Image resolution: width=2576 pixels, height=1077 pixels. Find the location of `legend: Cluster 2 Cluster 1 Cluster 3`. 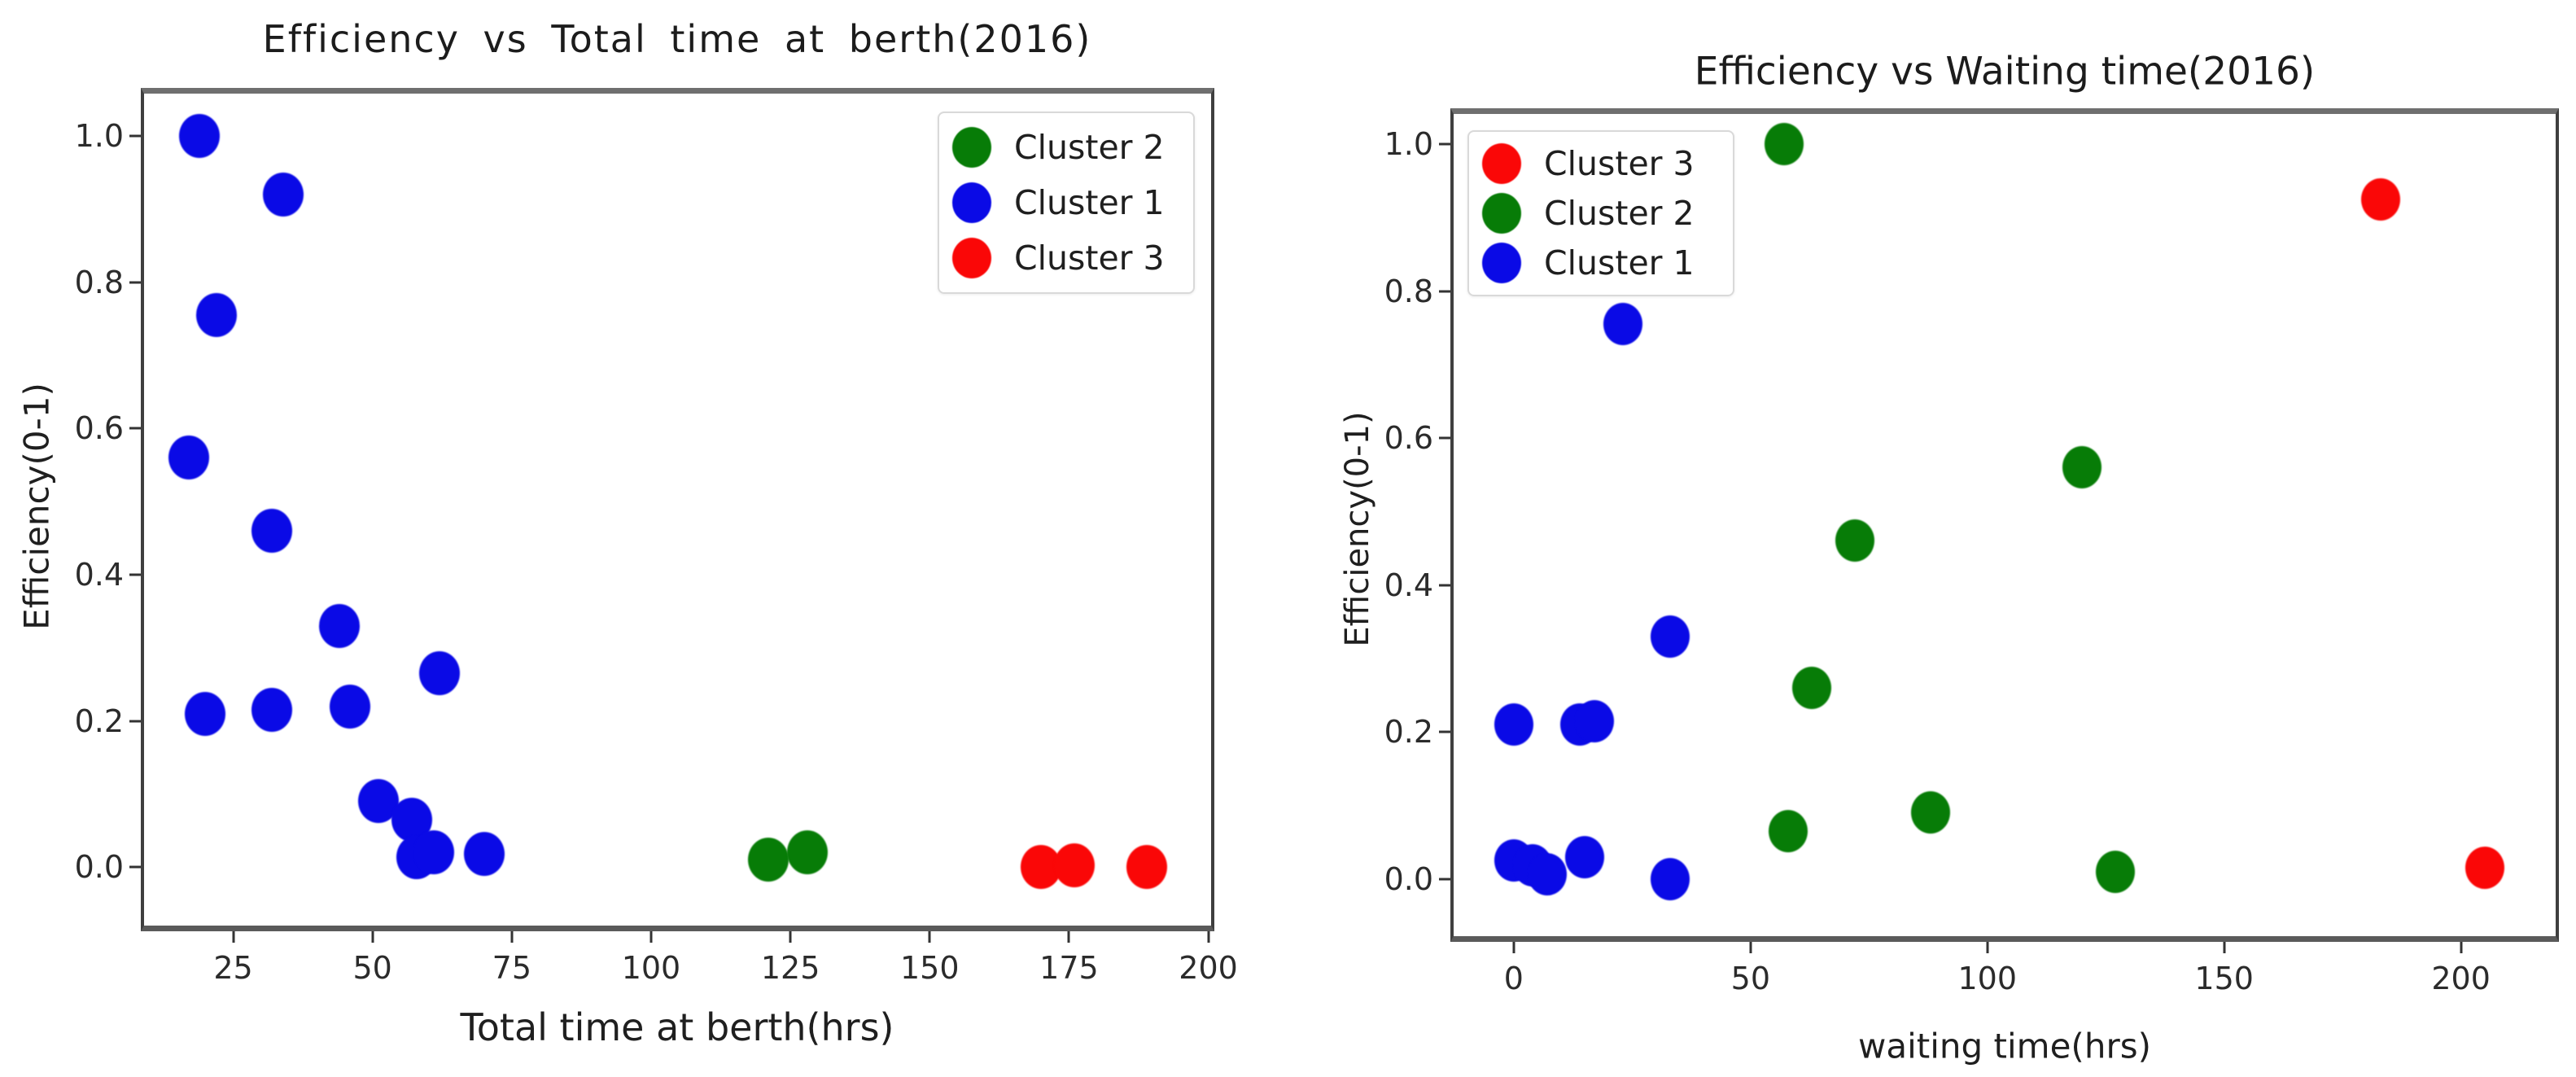

legend: Cluster 2 Cluster 1 Cluster 3 is located at coordinates (1066, 203).